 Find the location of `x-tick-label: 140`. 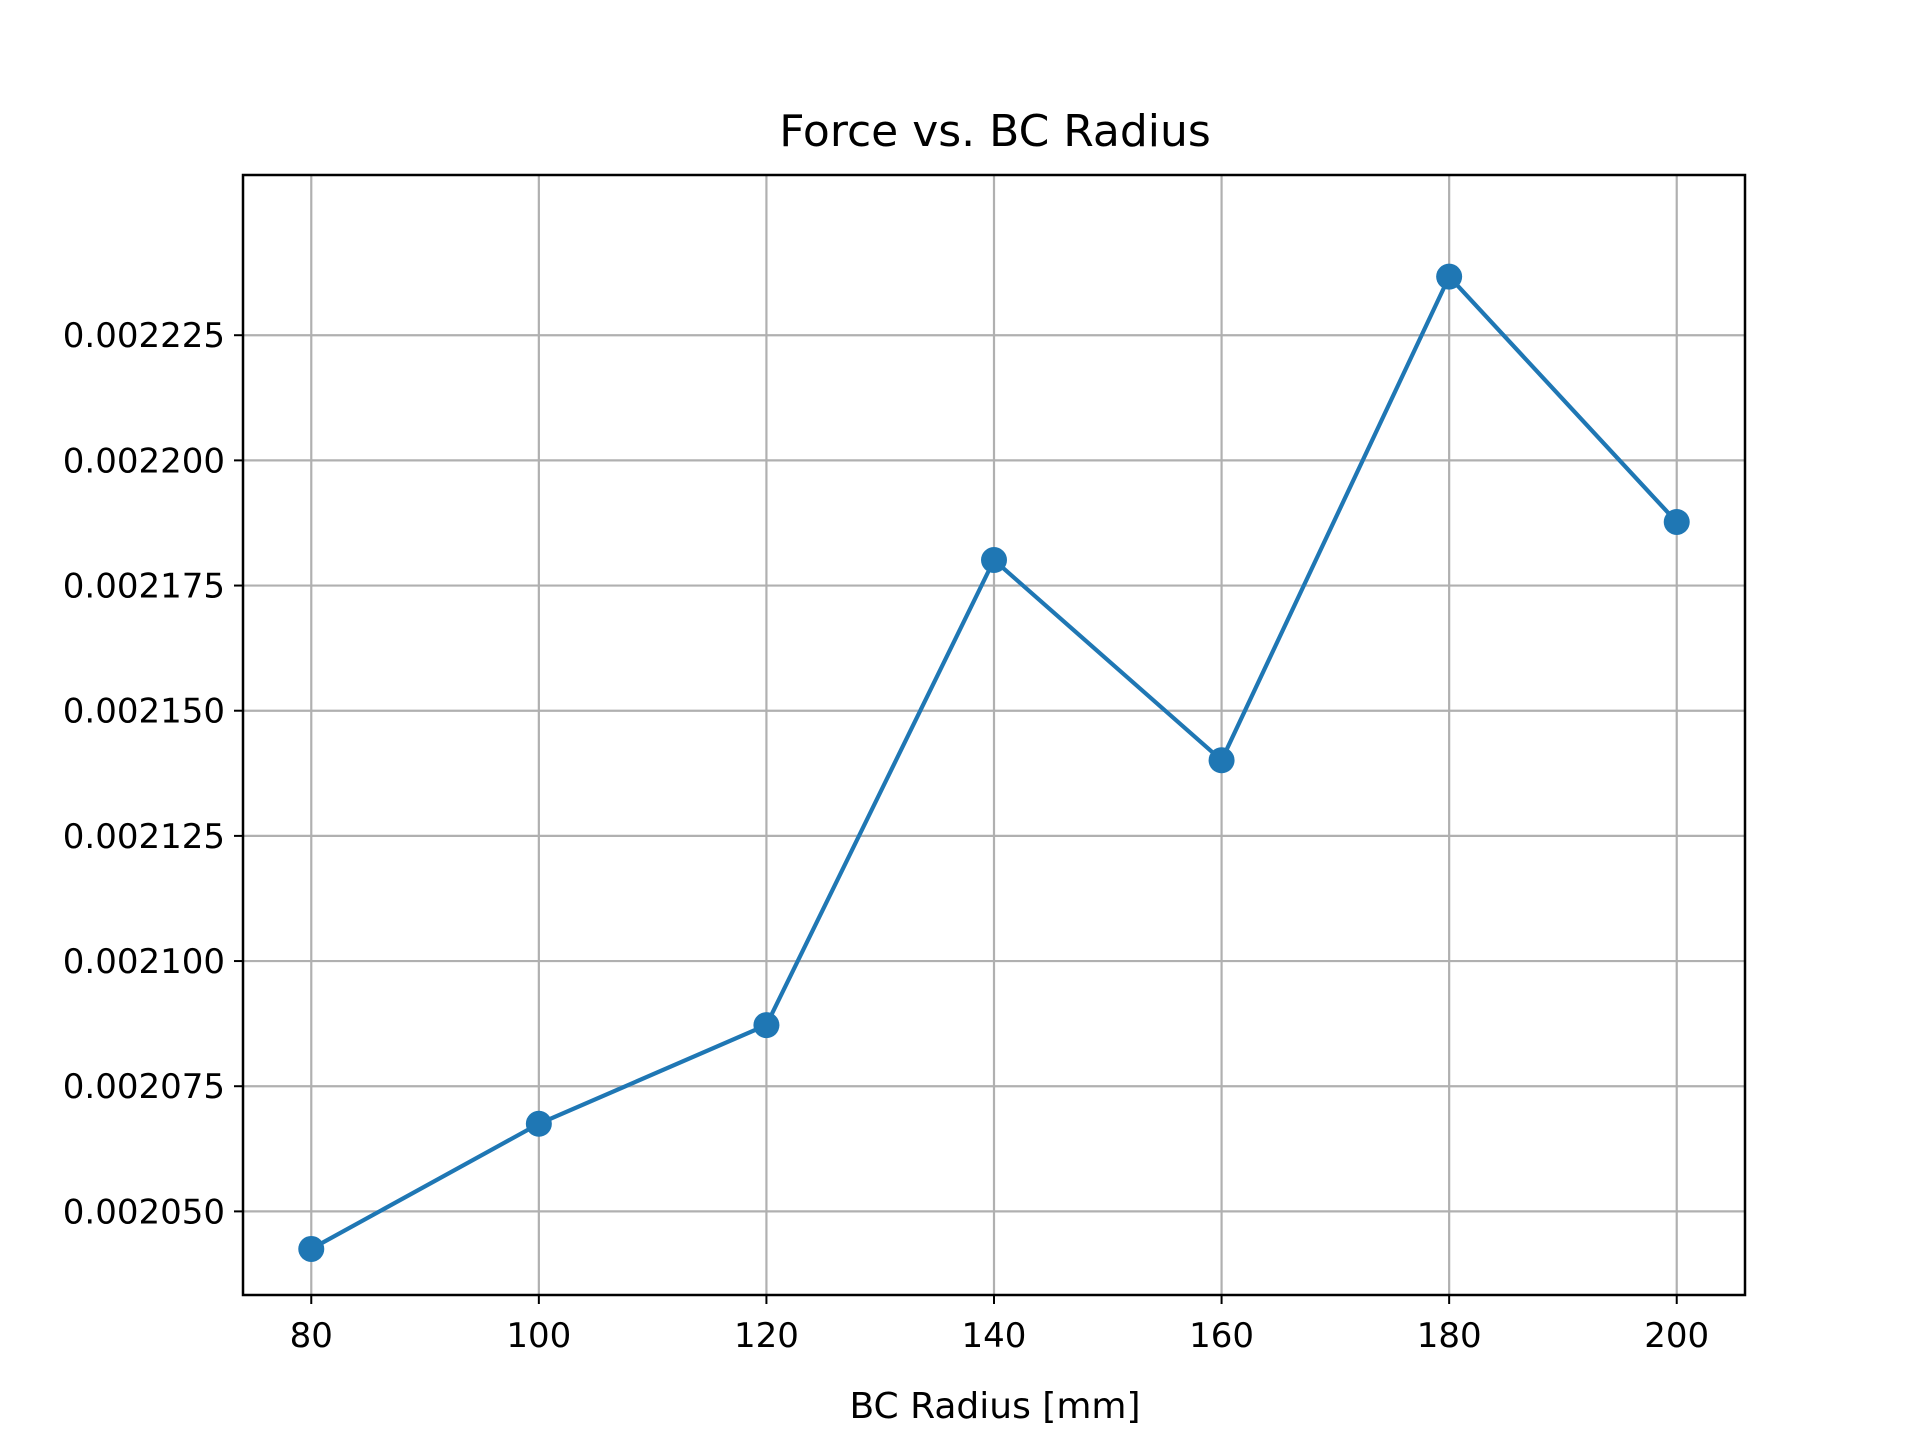

x-tick-label: 140 is located at coordinates (994, 1336).